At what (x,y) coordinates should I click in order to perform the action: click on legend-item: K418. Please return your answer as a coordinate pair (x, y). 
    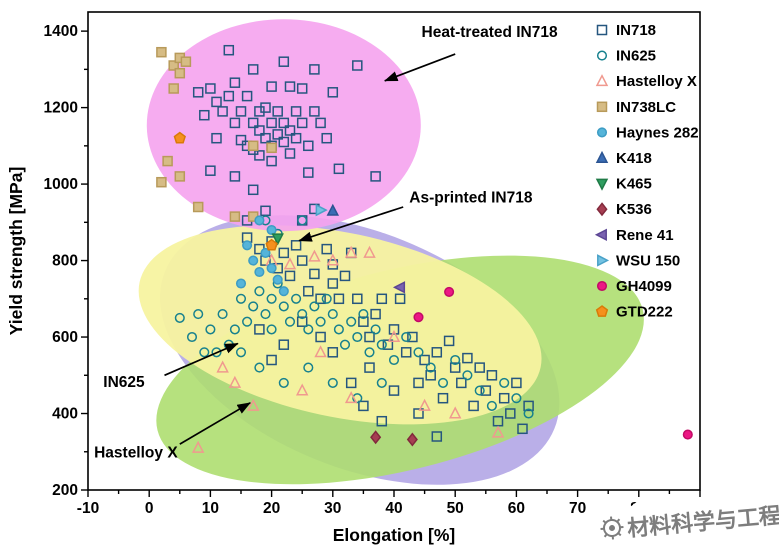
    Looking at the image, I should click on (623, 158).